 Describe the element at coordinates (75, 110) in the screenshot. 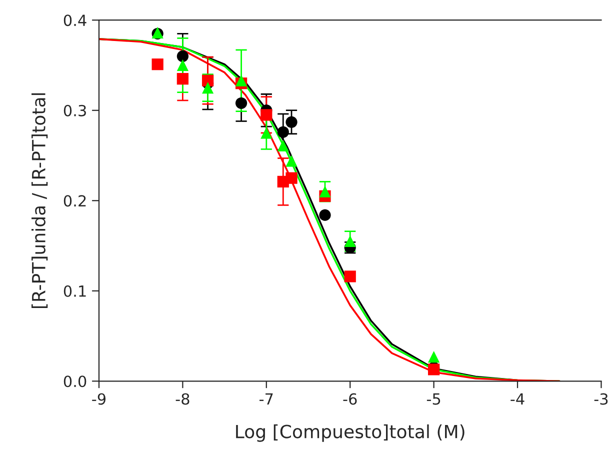

I see `y-tick-label: 0.3` at that location.